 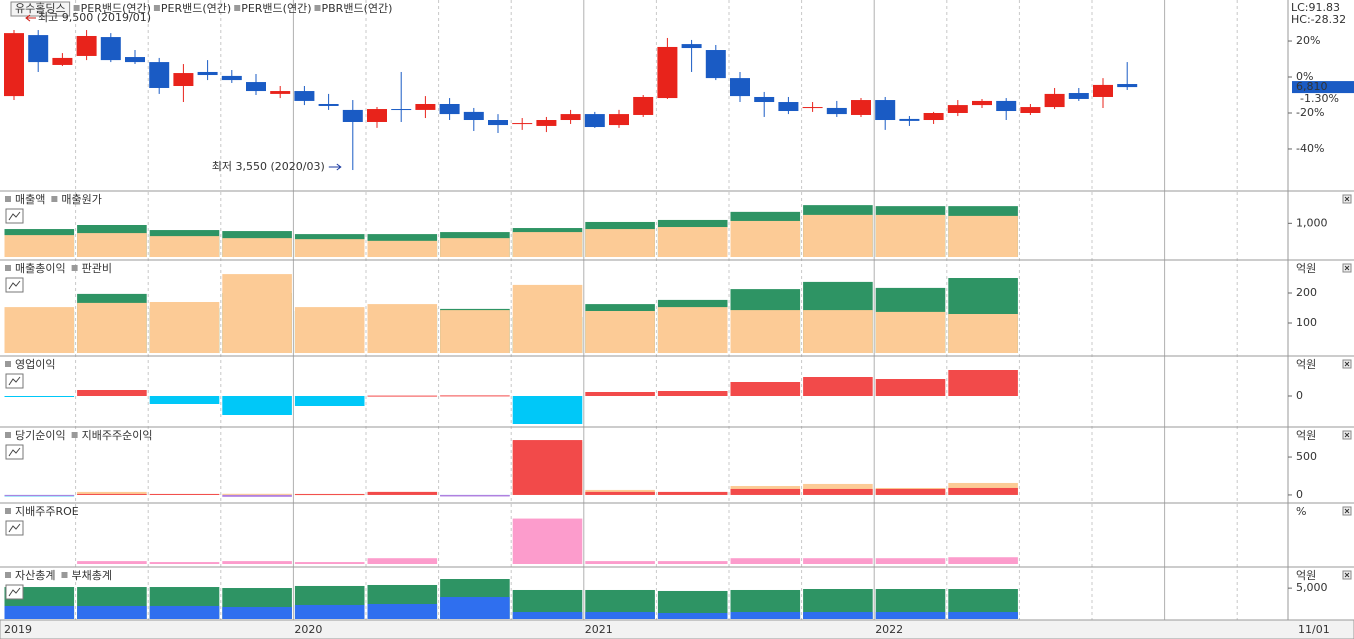 What do you see at coordinates (1310, 148) in the screenshot?
I see `y-tick-label: -40%` at bounding box center [1310, 148].